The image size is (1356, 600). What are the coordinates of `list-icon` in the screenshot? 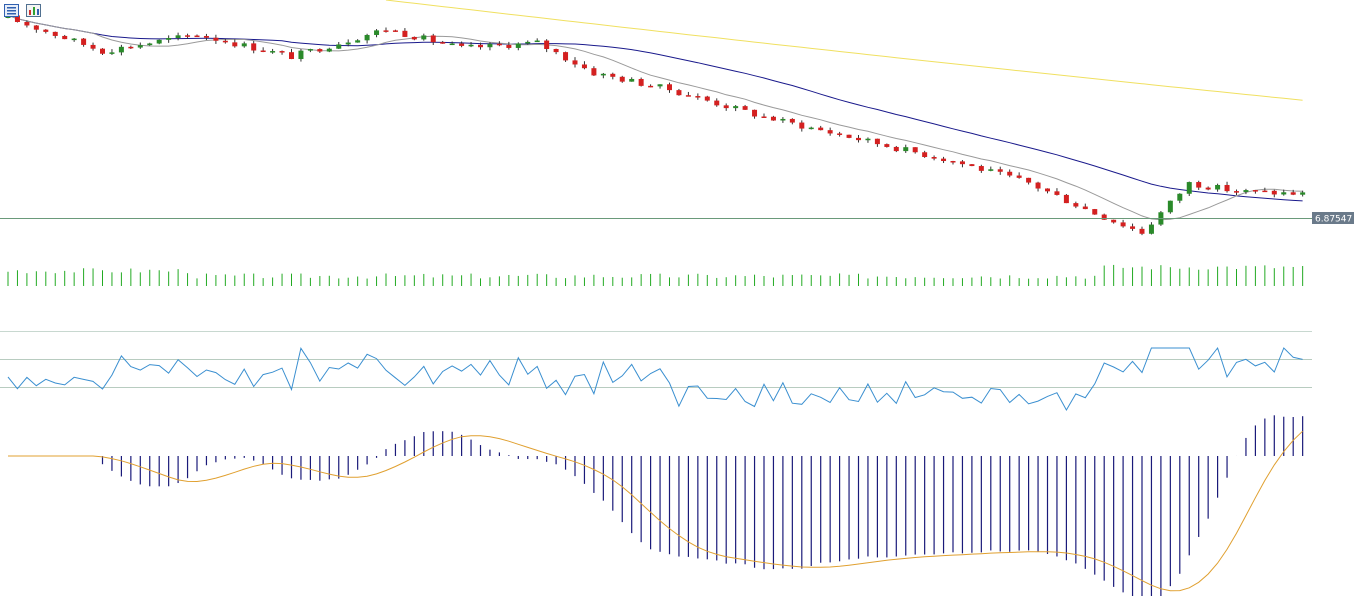 It's located at (12, 10).